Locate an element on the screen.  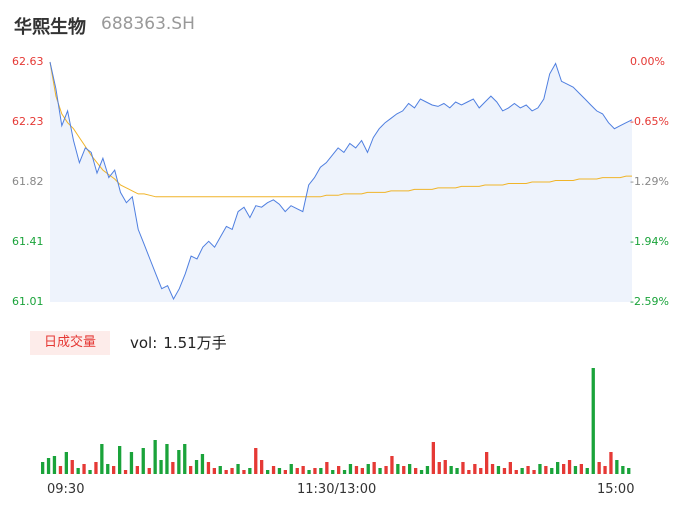
y-tick-pct-1: -0.65% is located at coordinates (649, 121).